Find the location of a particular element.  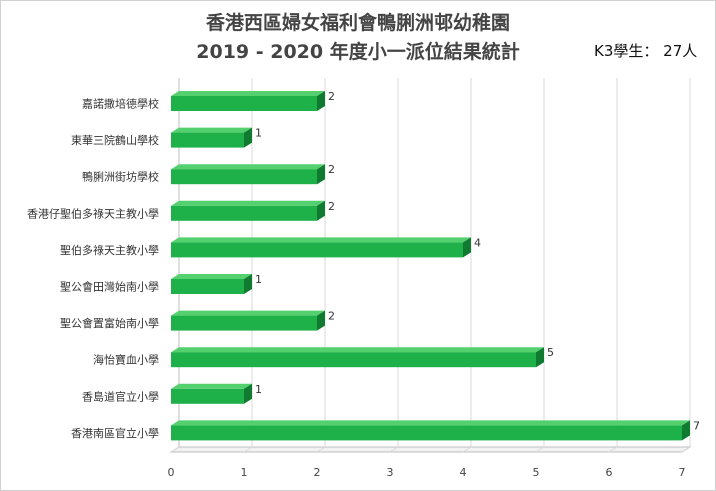

x-tick-label: 7 is located at coordinates (682, 472).